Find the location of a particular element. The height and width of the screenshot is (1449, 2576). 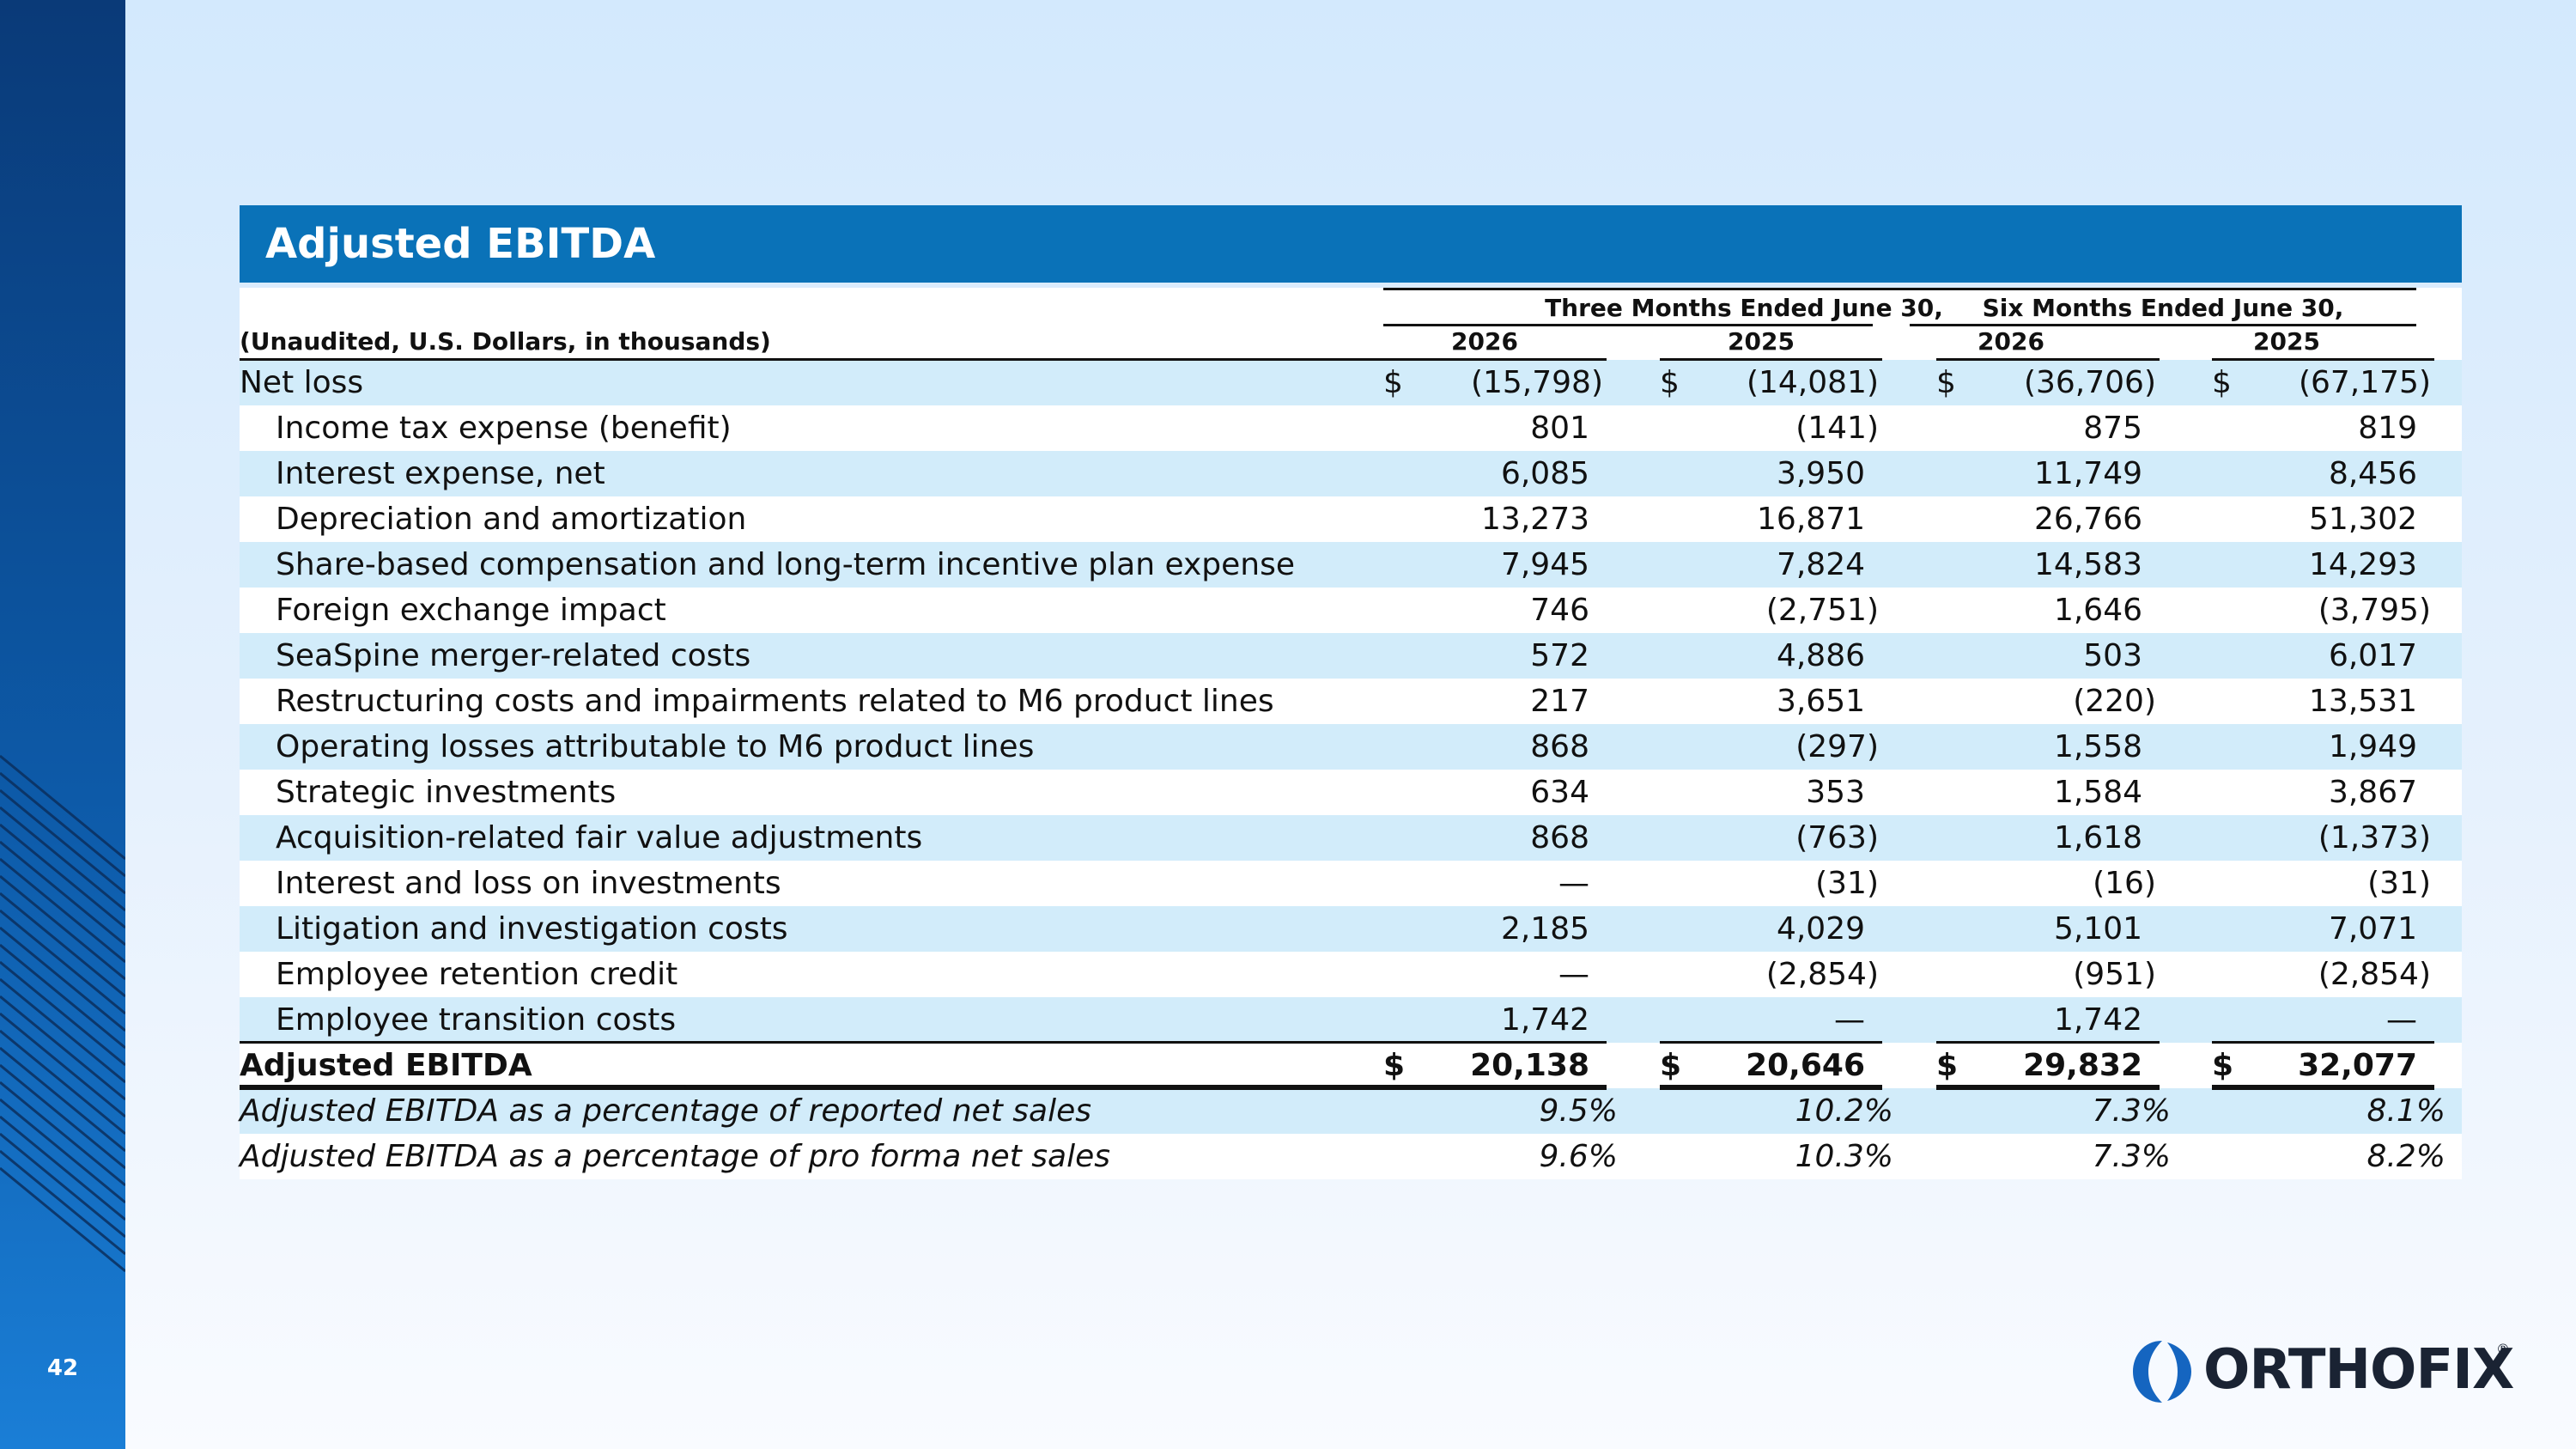

table-row: Strategic investments 634 353 1,584 3,867 is located at coordinates (1351, 792).